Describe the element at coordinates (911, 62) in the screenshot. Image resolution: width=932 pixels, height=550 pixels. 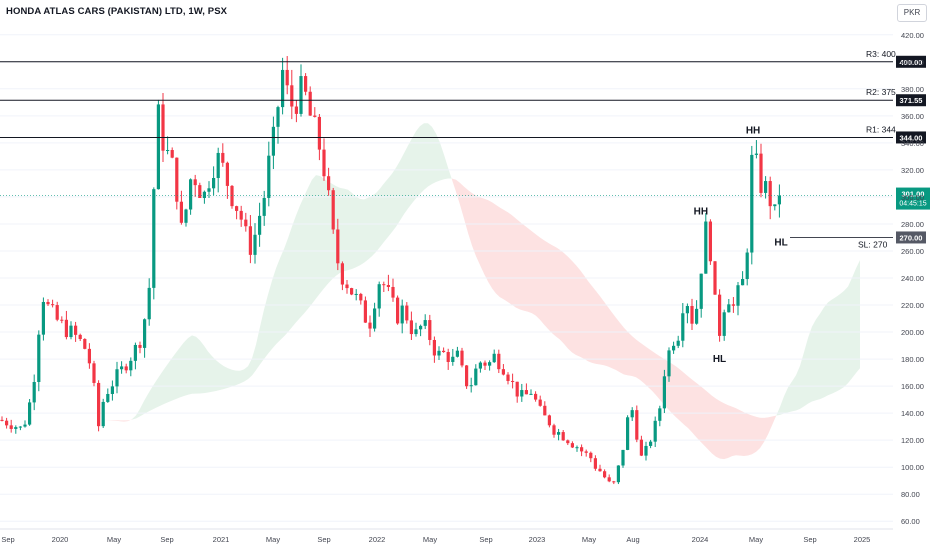
I see `price-tag-text: 400.00` at that location.